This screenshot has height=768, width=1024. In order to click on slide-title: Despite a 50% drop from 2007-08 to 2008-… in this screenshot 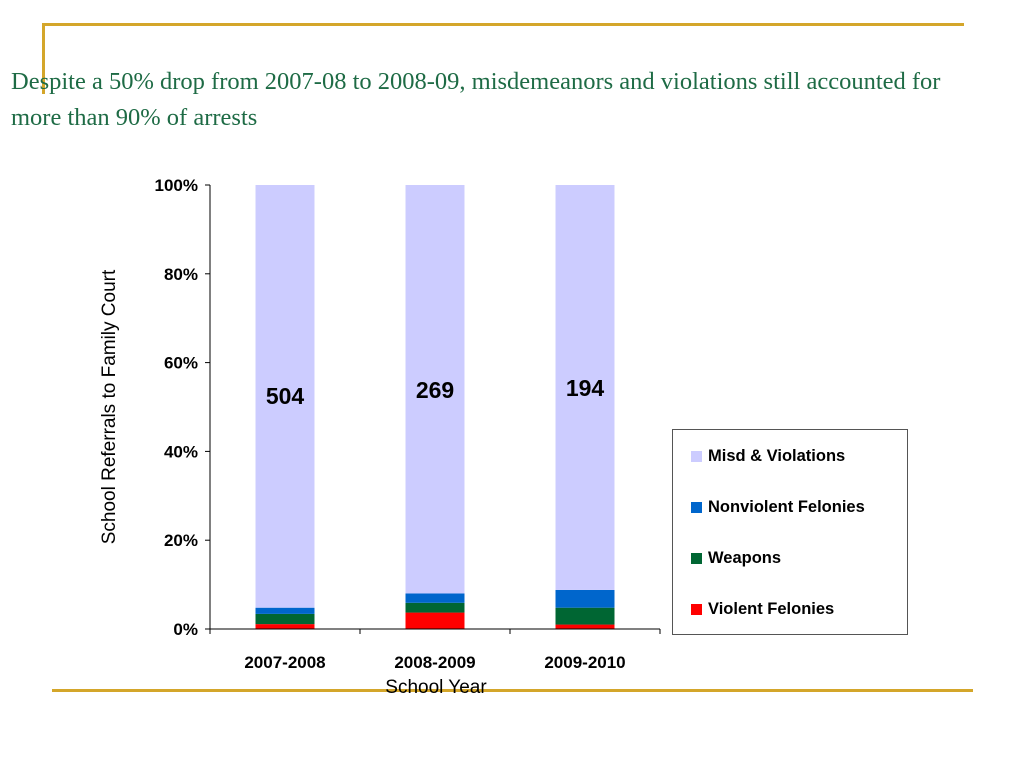, I will do `click(476, 99)`.